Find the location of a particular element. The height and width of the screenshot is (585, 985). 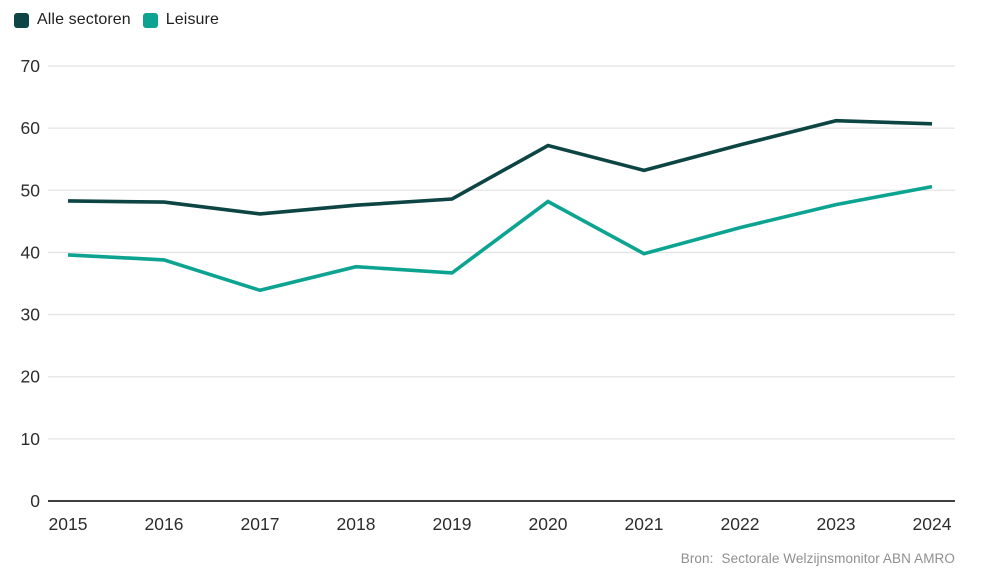

x-tick-label-2016: 2016 is located at coordinates (164, 524).